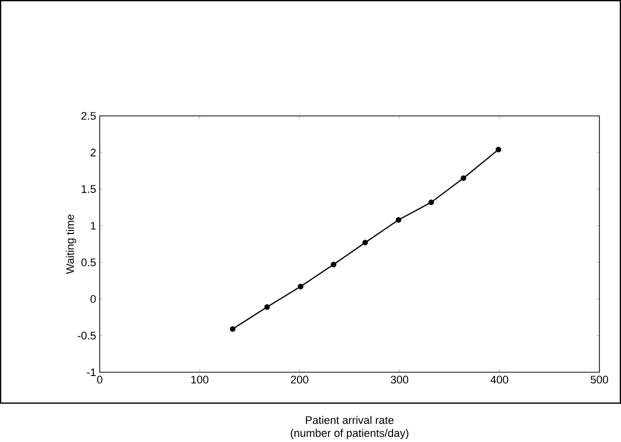  What do you see at coordinates (91, 372) in the screenshot?
I see `y-tick-label: -1` at bounding box center [91, 372].